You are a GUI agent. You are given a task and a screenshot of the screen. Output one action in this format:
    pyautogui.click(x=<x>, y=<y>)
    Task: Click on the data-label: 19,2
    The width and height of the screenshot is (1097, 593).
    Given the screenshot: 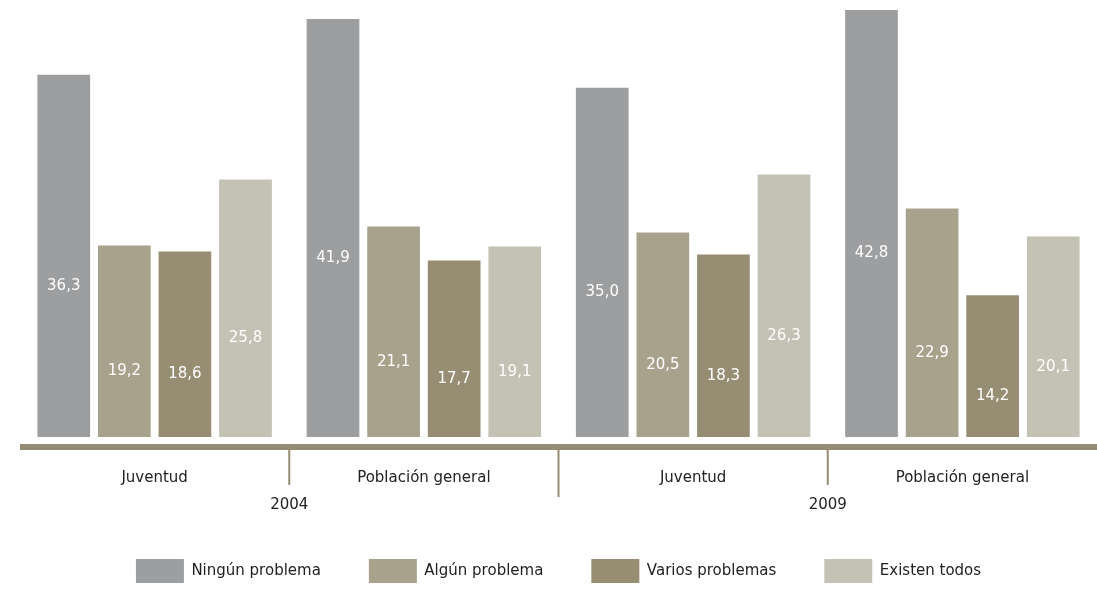 What is the action you would take?
    pyautogui.click(x=124, y=370)
    